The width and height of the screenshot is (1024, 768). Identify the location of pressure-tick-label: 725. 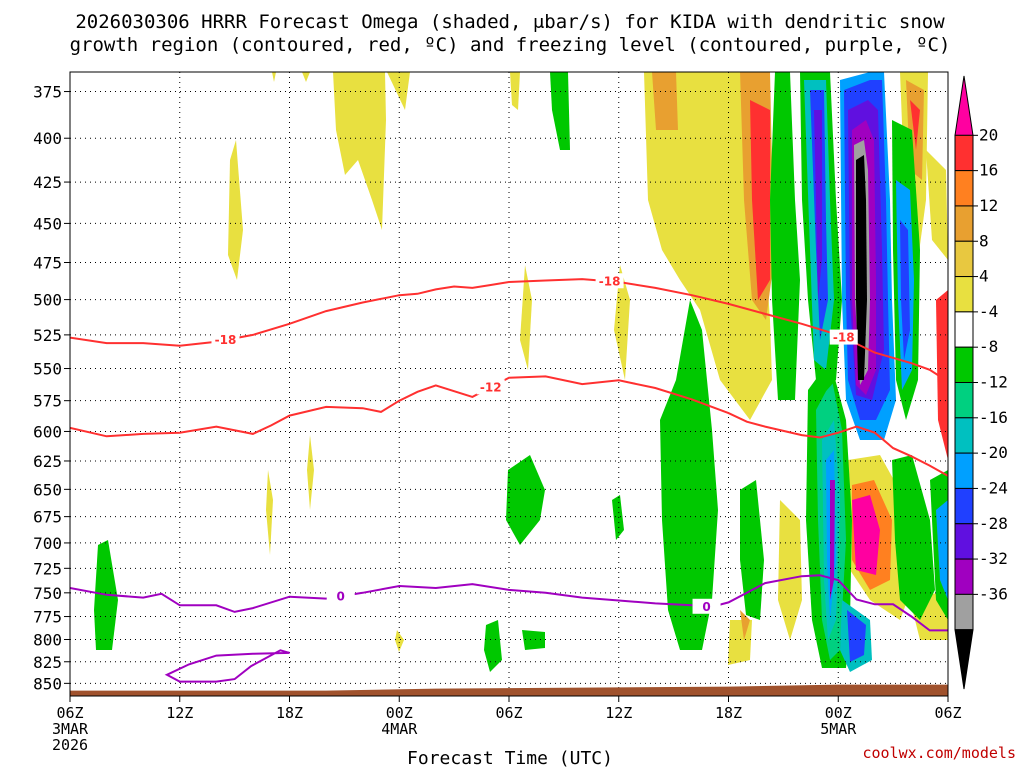
(47, 568).